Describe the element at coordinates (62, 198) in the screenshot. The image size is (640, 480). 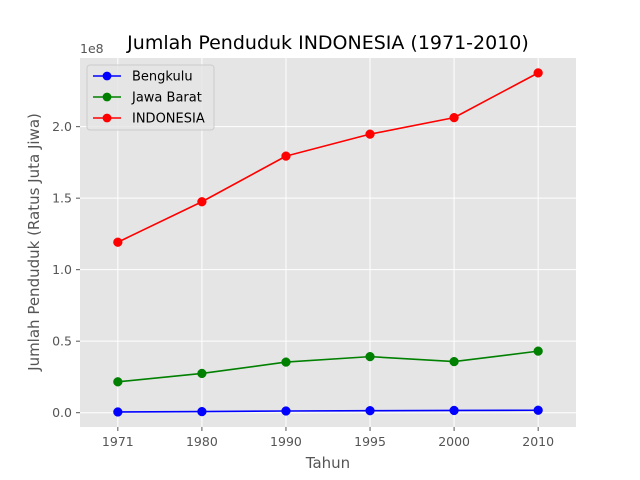
I see `y-tick-label: 1.5` at that location.